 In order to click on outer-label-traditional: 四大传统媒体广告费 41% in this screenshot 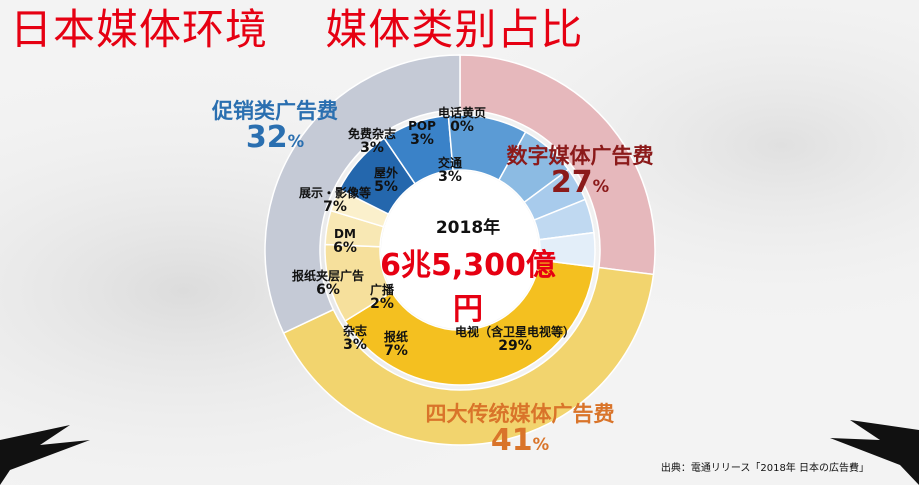, I will do `click(520, 430)`.